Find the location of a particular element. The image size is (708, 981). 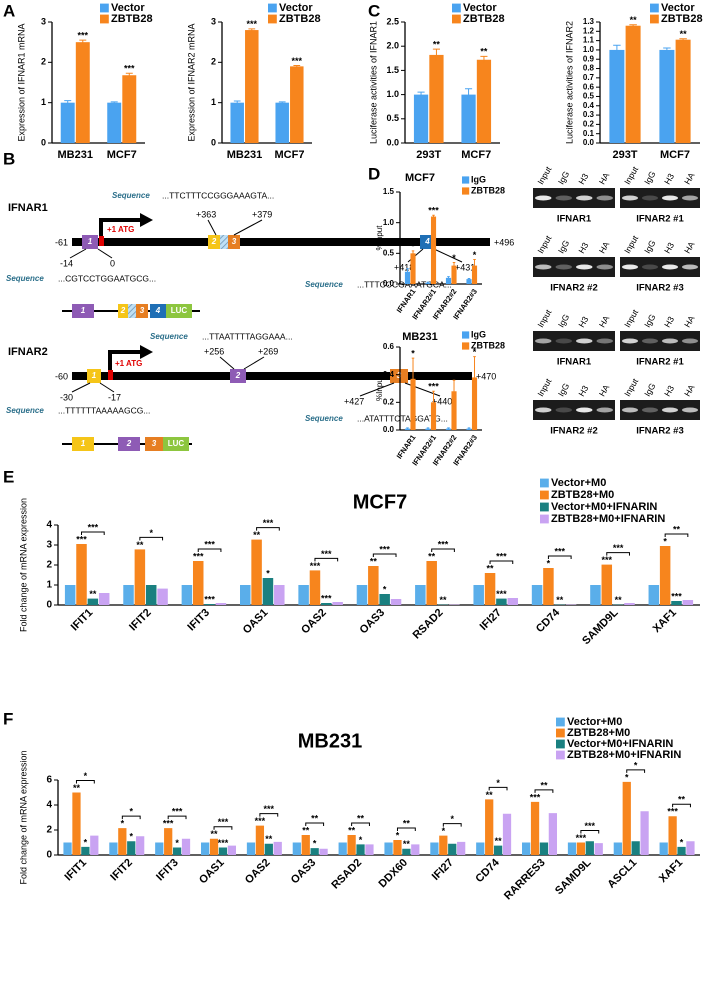

x-tick-label: IFIT1 is located at coordinates (82, 620).